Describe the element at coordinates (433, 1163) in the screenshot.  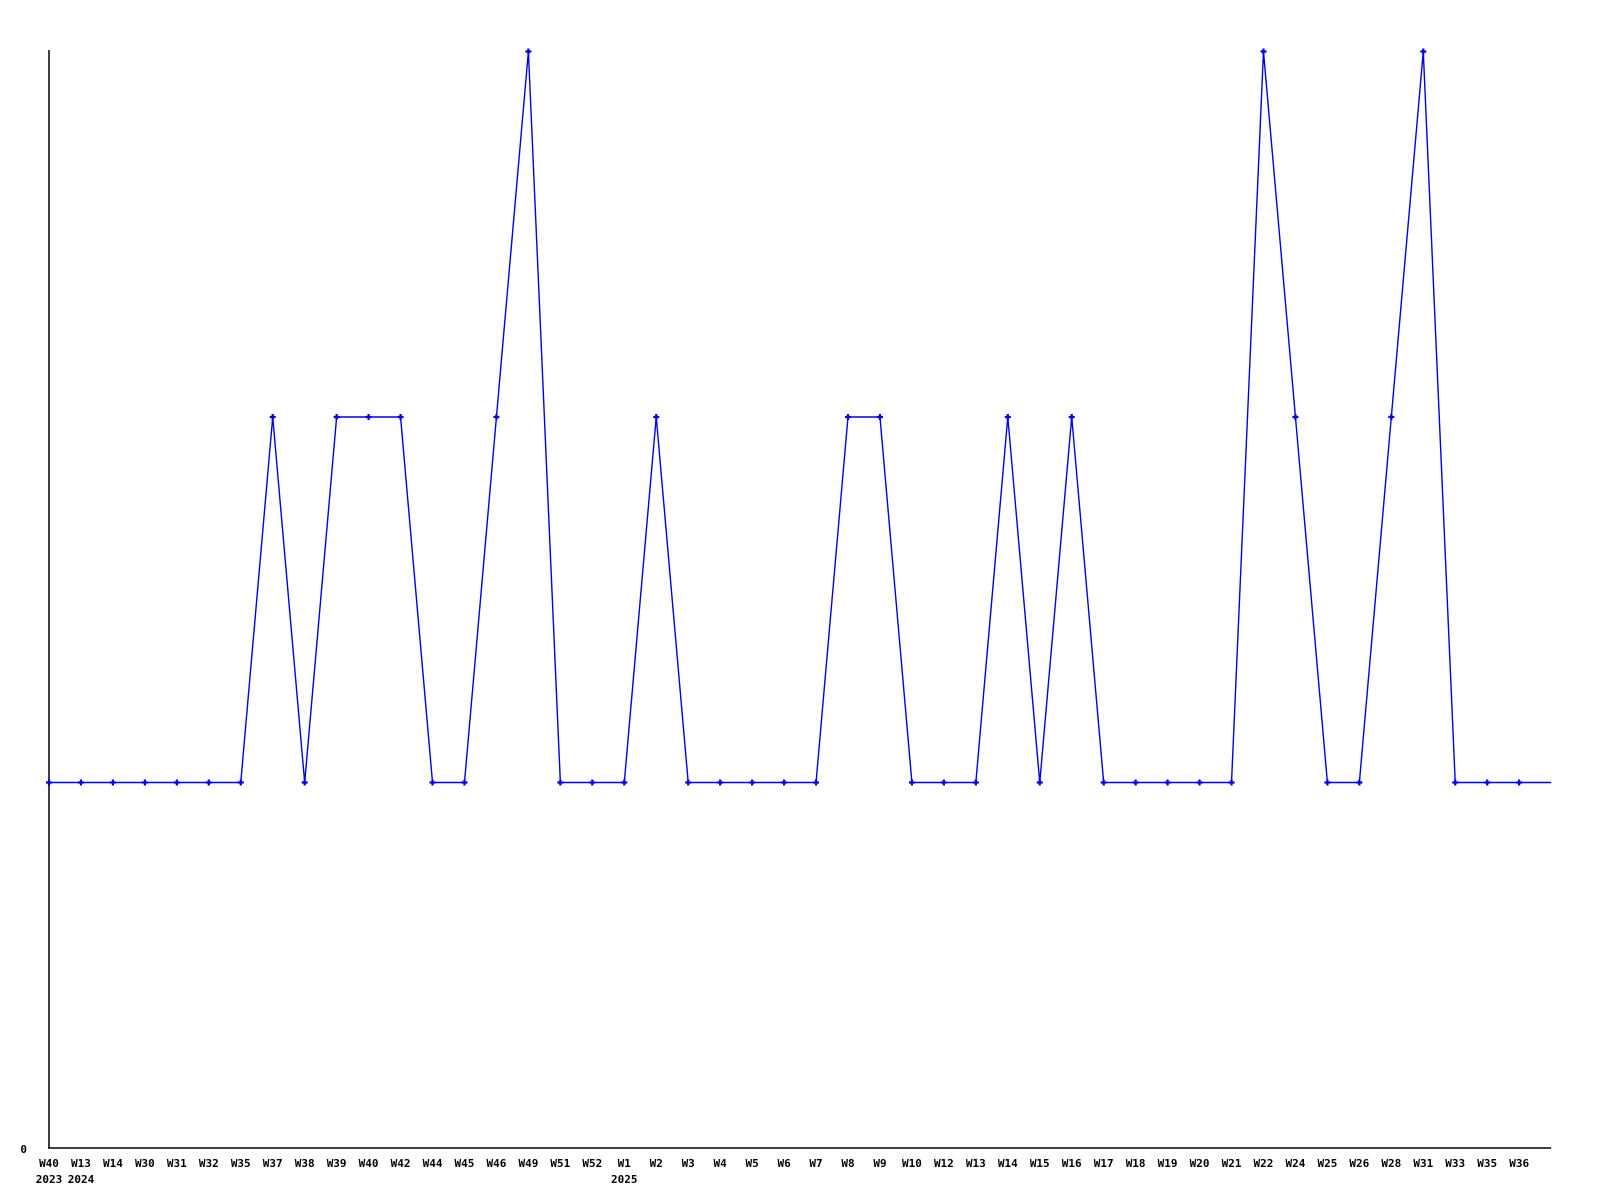
I see `x-tick-label: W44` at that location.